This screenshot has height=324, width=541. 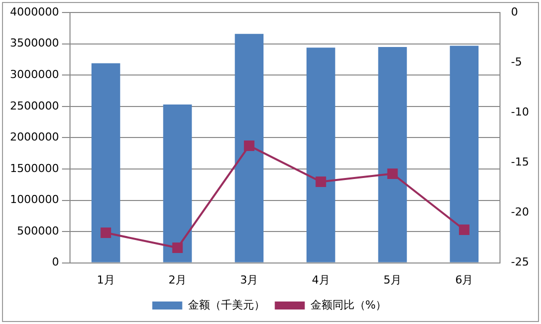 What do you see at coordinates (55, 262) in the screenshot?
I see `y-tick-label: 0` at bounding box center [55, 262].